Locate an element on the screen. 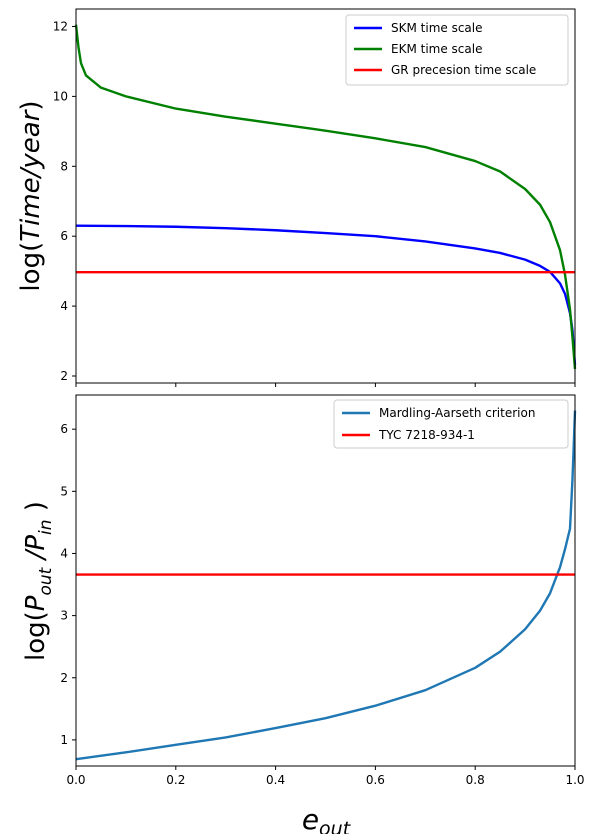 Image resolution: width=592 pixels, height=834 pixels. bottom-x-axis-label: eout is located at coordinates (327, 818).